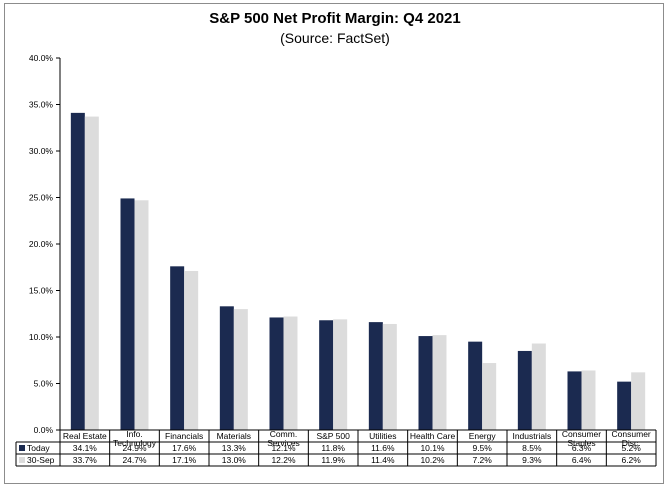 The image size is (670, 489). Describe the element at coordinates (41, 58) in the screenshot. I see `y-tick-label: 40.0%` at that location.